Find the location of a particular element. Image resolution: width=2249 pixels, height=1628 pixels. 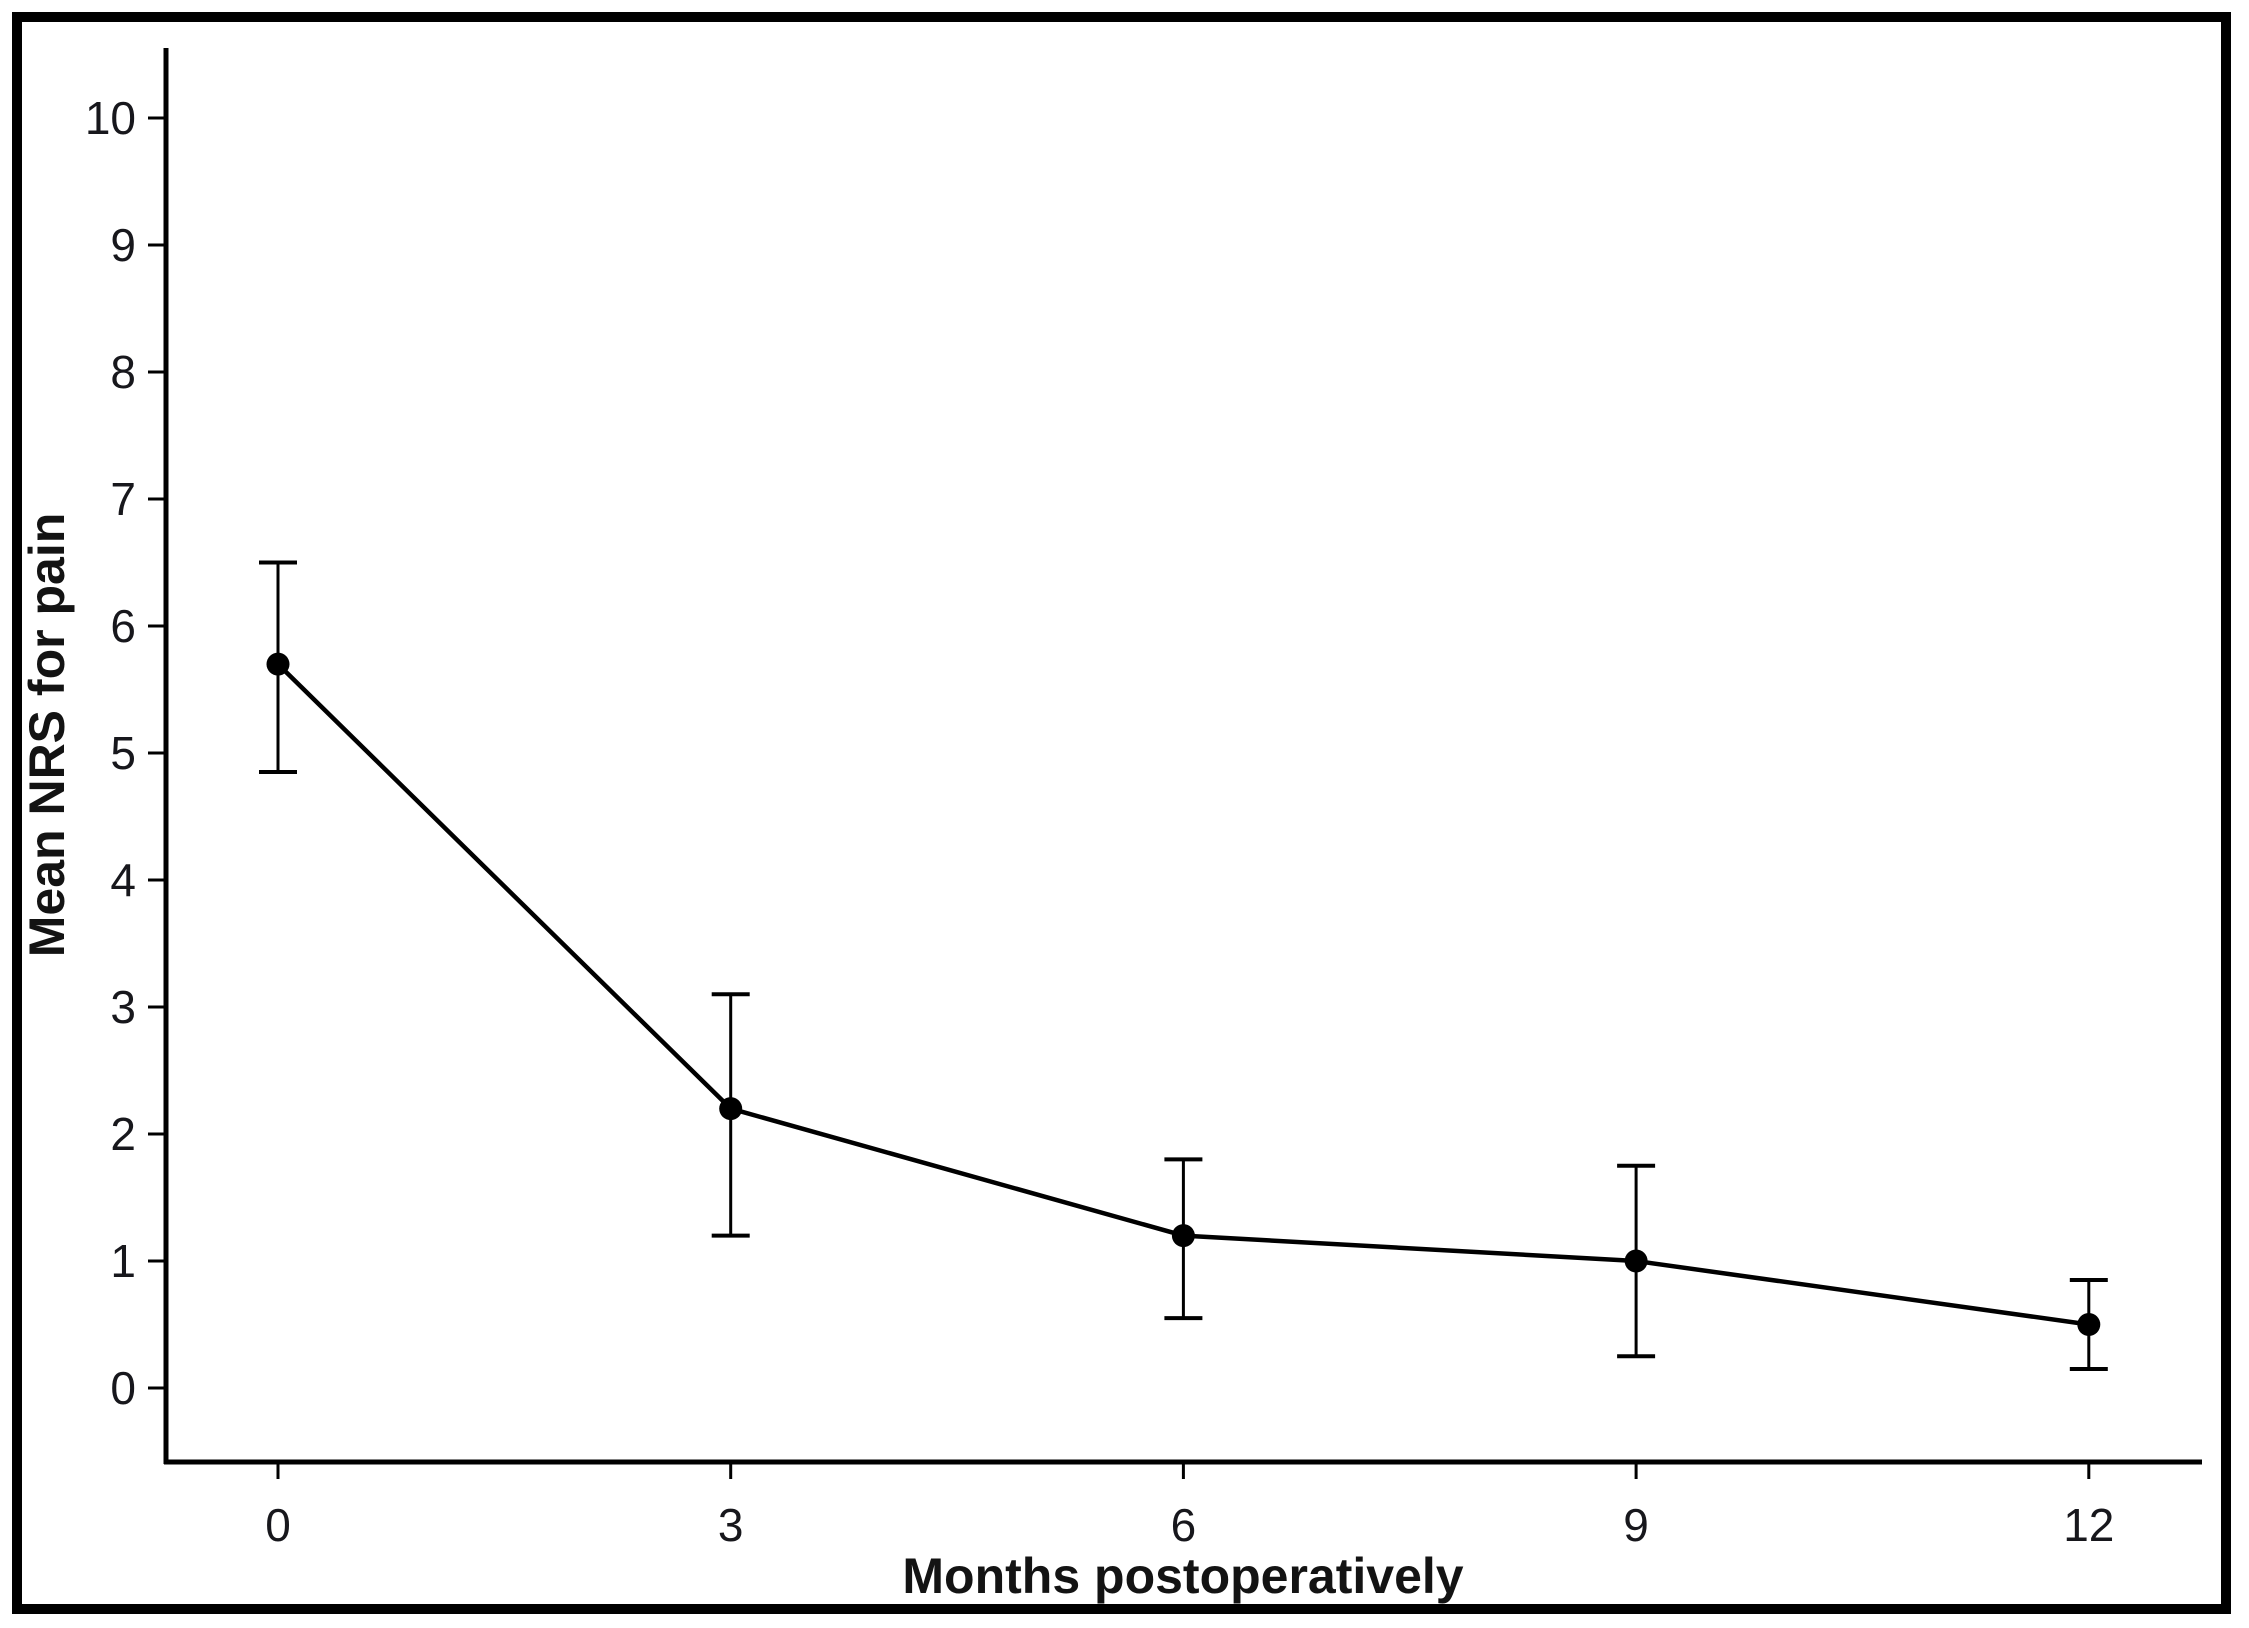

x-tick-label: 0 is located at coordinates (278, 1525).